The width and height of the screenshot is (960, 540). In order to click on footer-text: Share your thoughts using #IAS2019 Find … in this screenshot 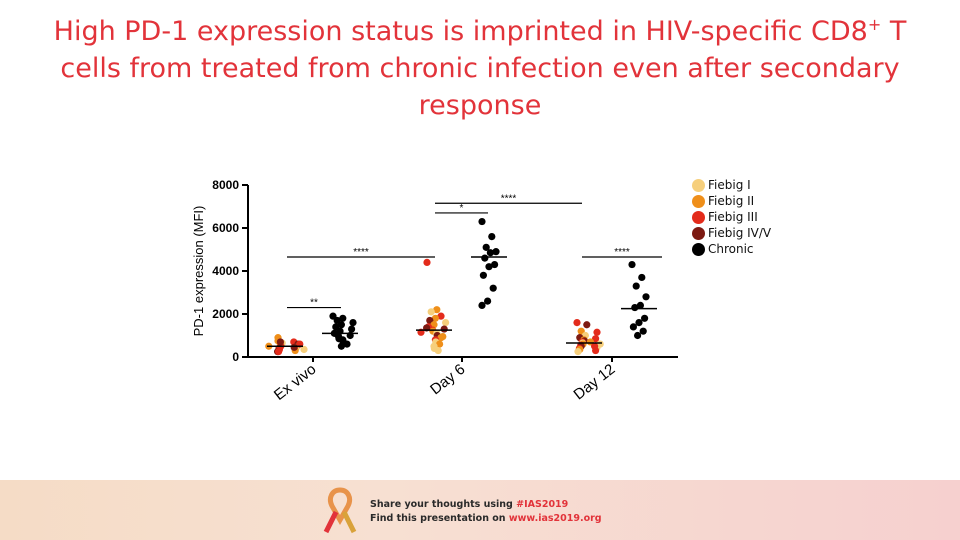, I will do `click(486, 512)`.